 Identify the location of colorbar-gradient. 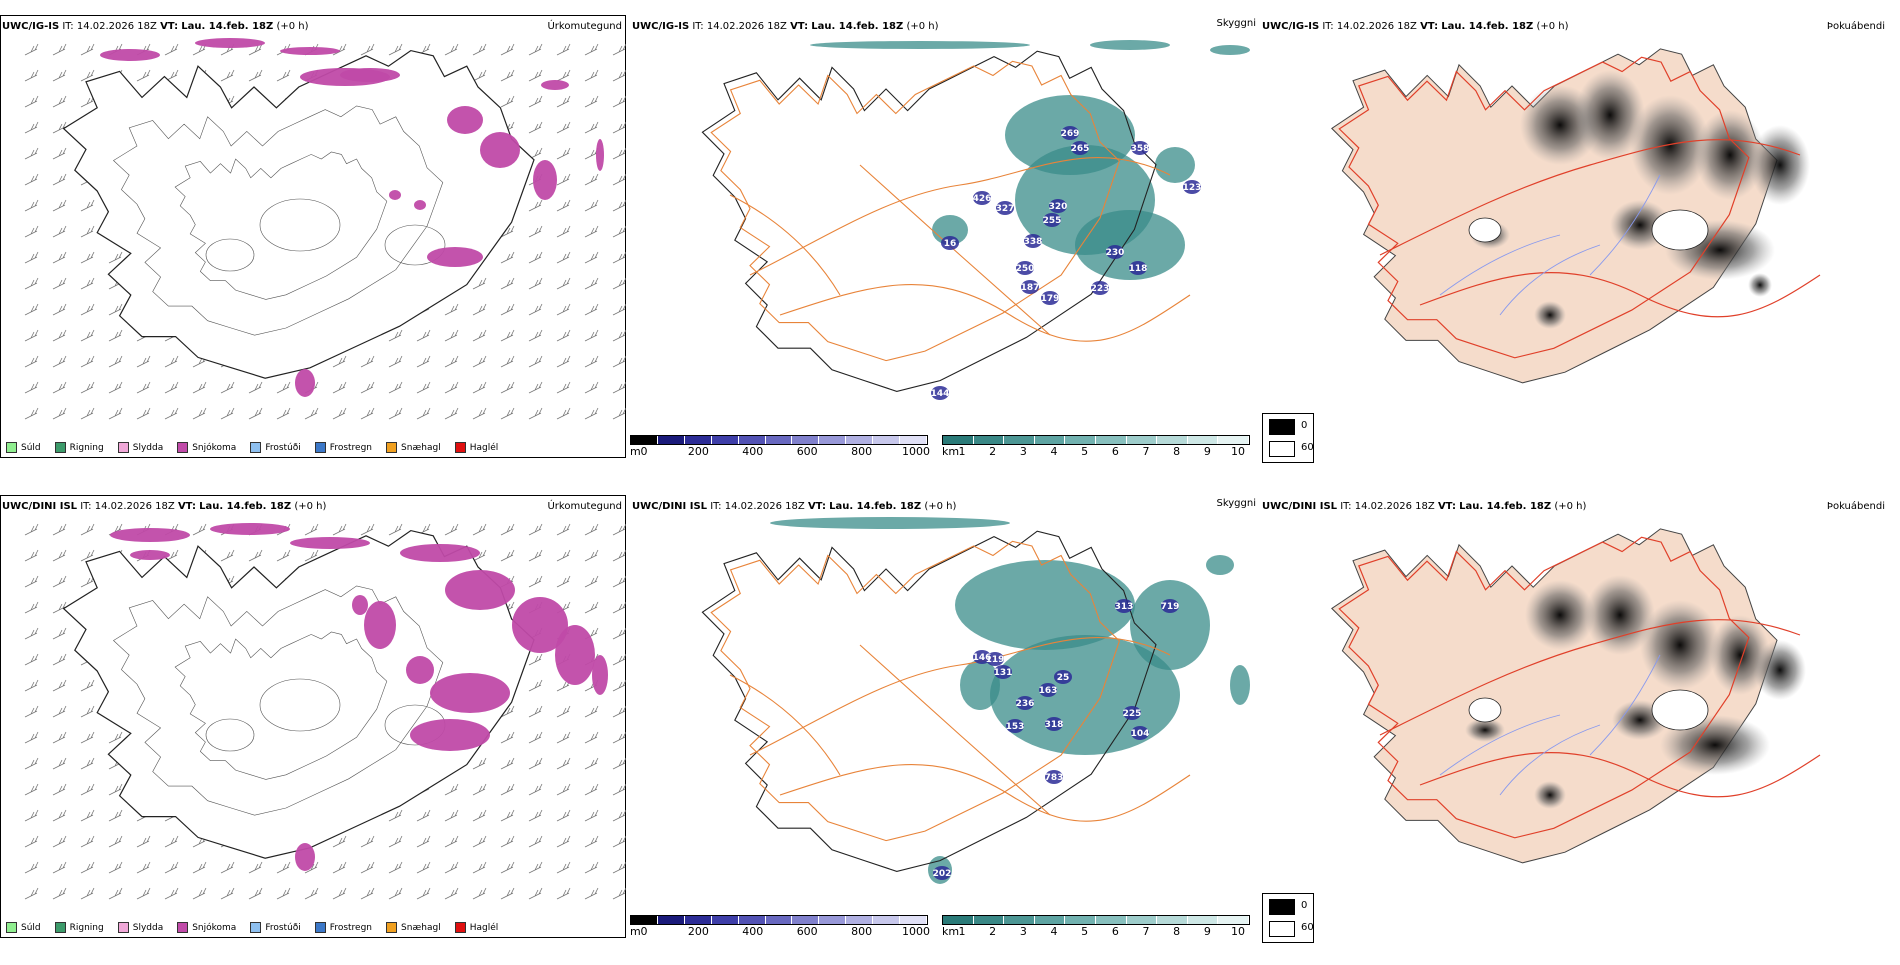
(779, 440).